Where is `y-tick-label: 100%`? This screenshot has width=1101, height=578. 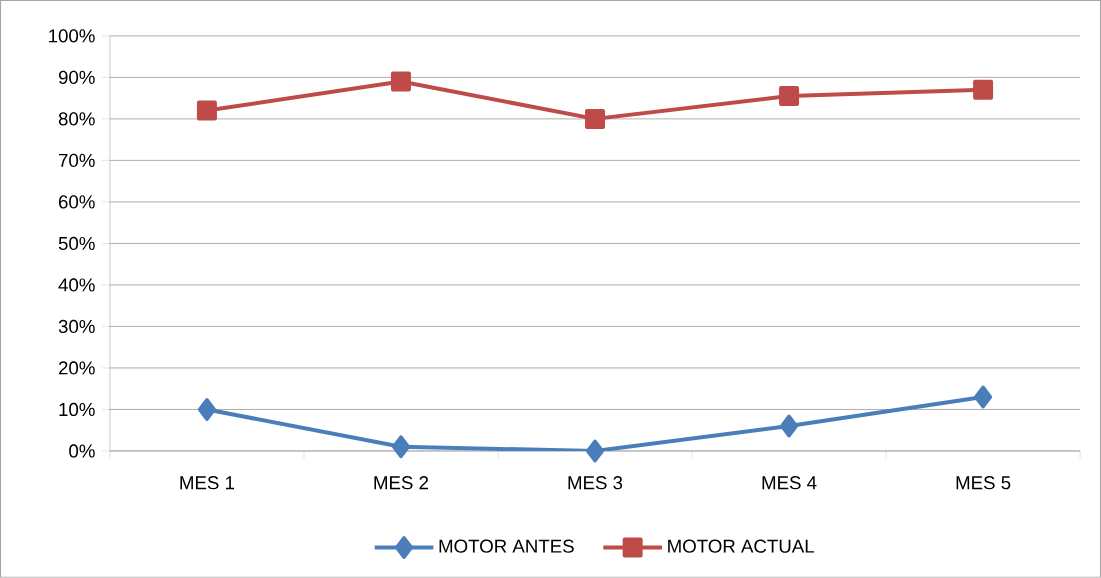
y-tick-label: 100% is located at coordinates (72, 36).